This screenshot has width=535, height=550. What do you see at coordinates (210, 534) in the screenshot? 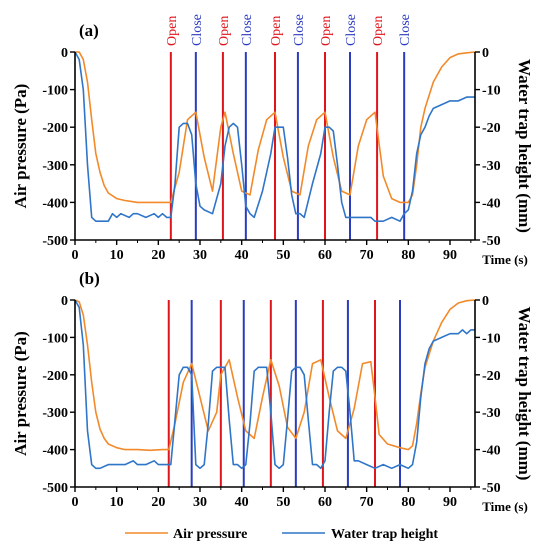
I see `legend-air-label: Air pressure` at bounding box center [210, 534].